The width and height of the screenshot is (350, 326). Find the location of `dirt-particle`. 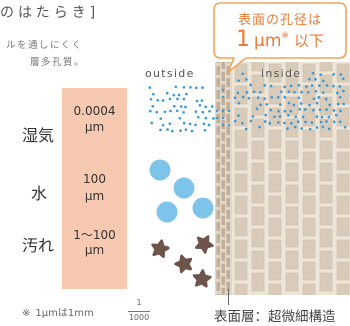

dirt-particle is located at coordinates (160, 248).